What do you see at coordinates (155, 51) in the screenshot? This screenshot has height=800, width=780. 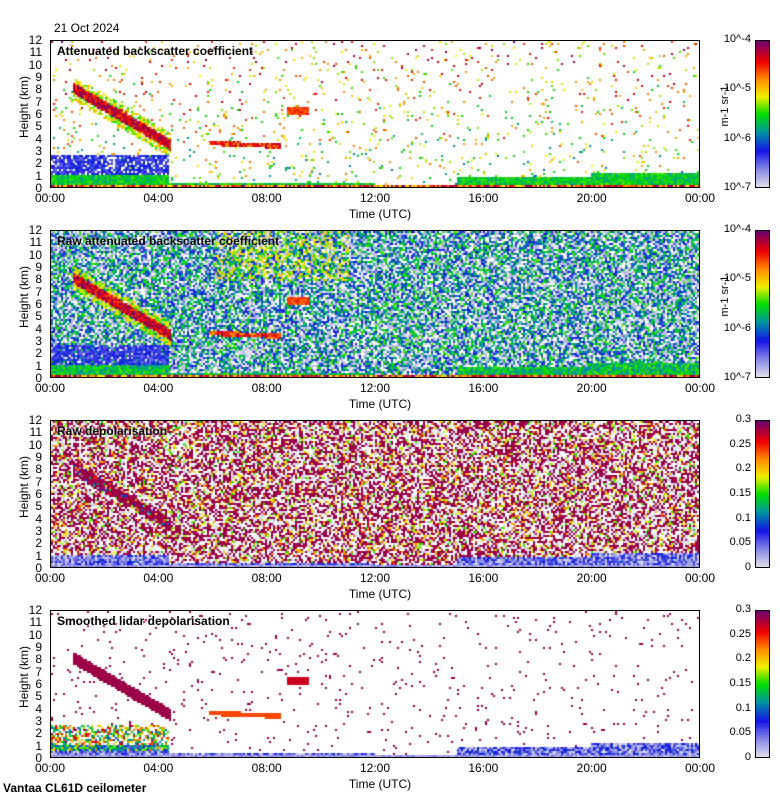 I see `panel-title: Attenuated backscatter coefficient` at bounding box center [155, 51].